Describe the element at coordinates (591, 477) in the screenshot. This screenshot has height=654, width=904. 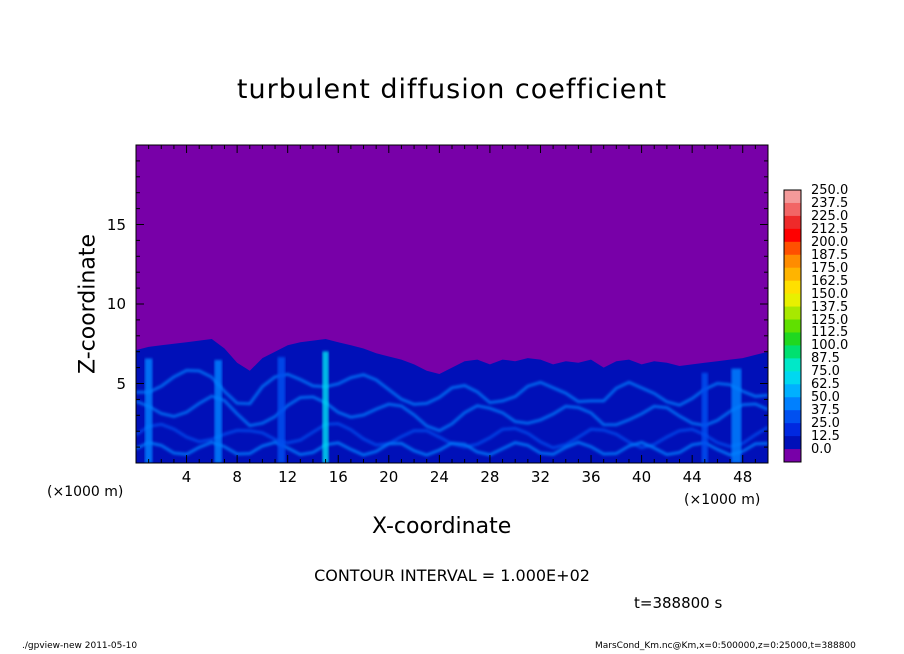
I see `x-tick-label: 36` at that location.